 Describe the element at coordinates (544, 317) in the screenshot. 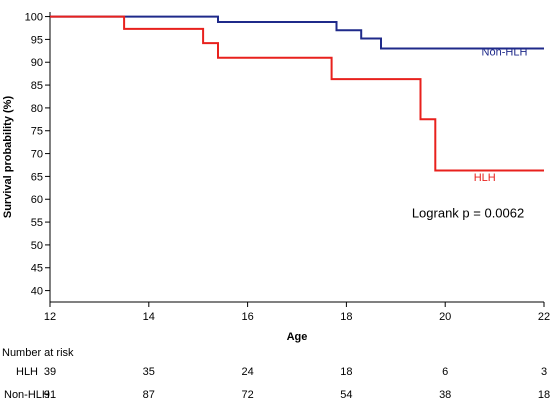

I see `x-tick-label: 22` at that location.